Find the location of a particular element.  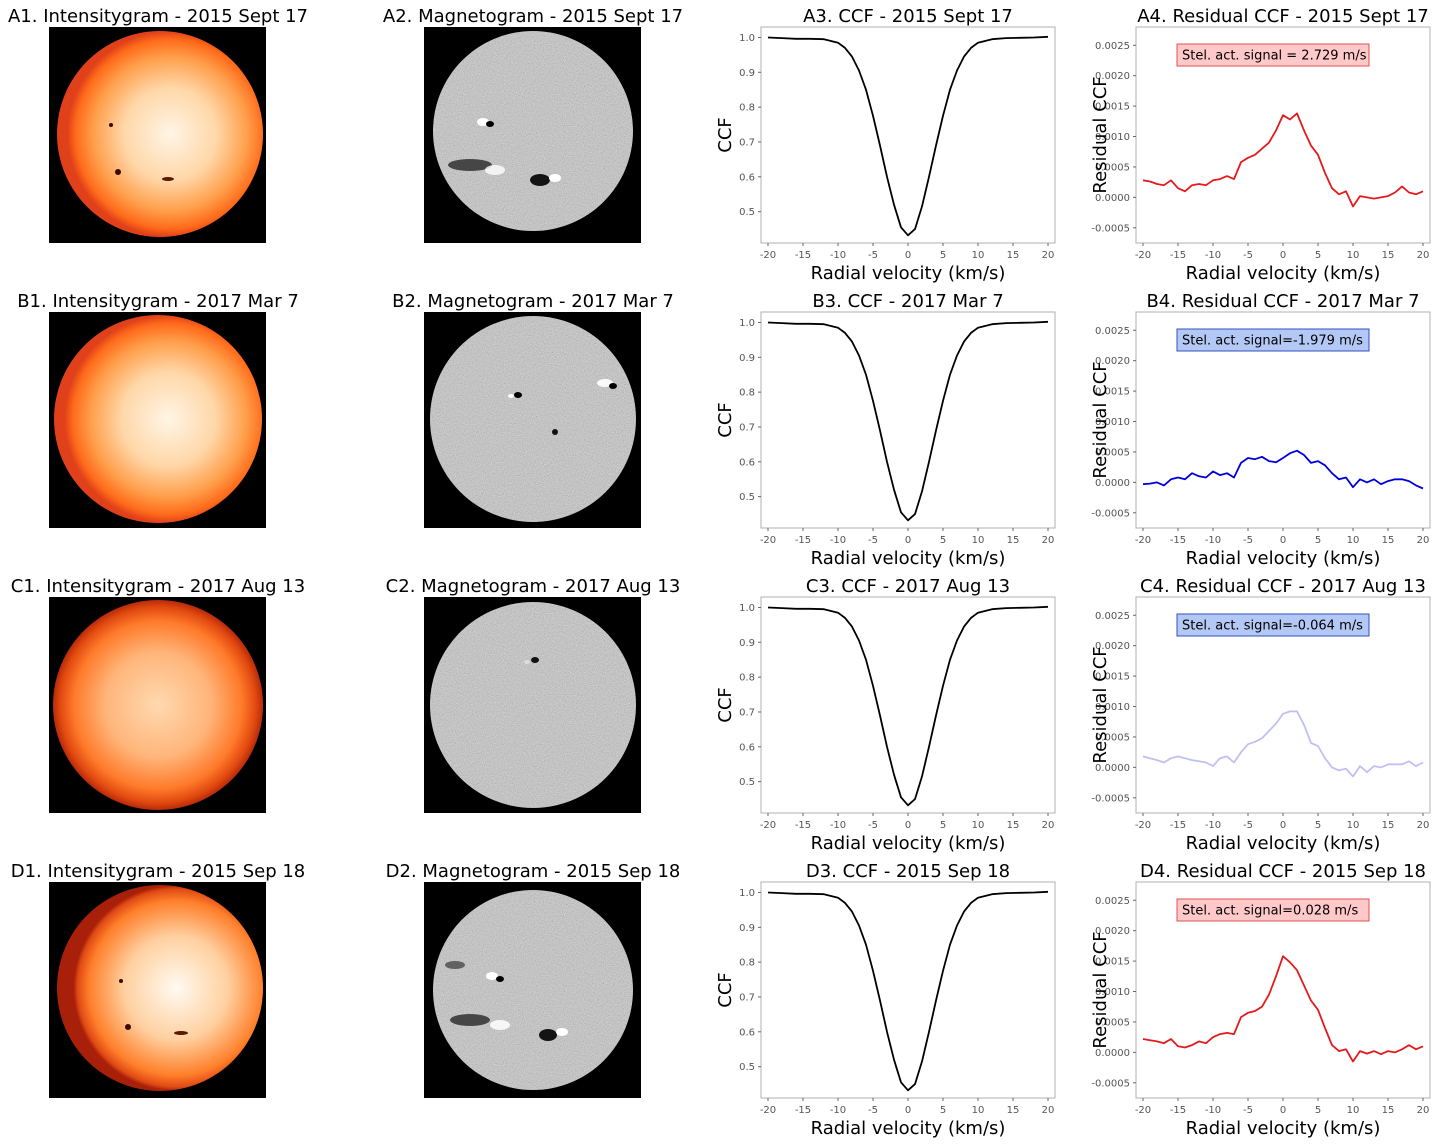

signal-label: Stel. act. signal=-0.064 m/s is located at coordinates (1272, 626).